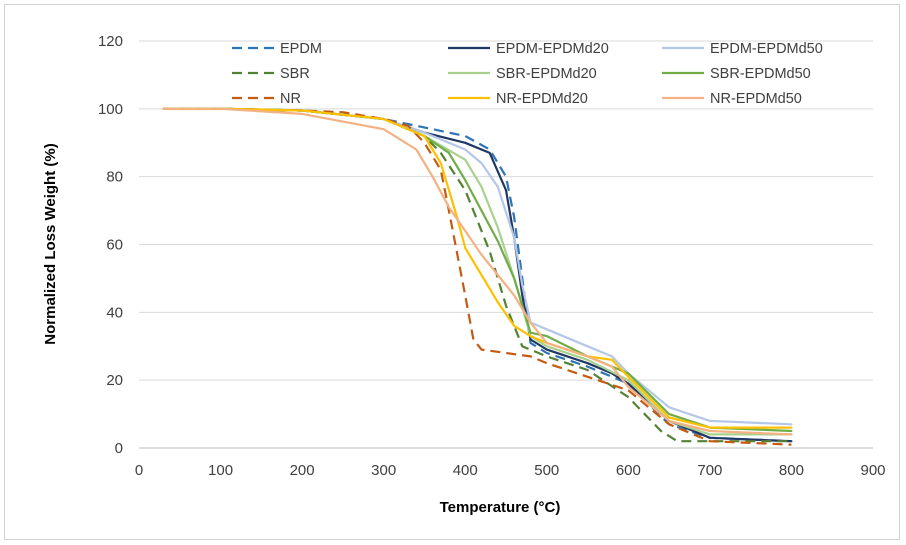  What do you see at coordinates (302, 470) in the screenshot?
I see `x-tick-label: 200` at bounding box center [302, 470].